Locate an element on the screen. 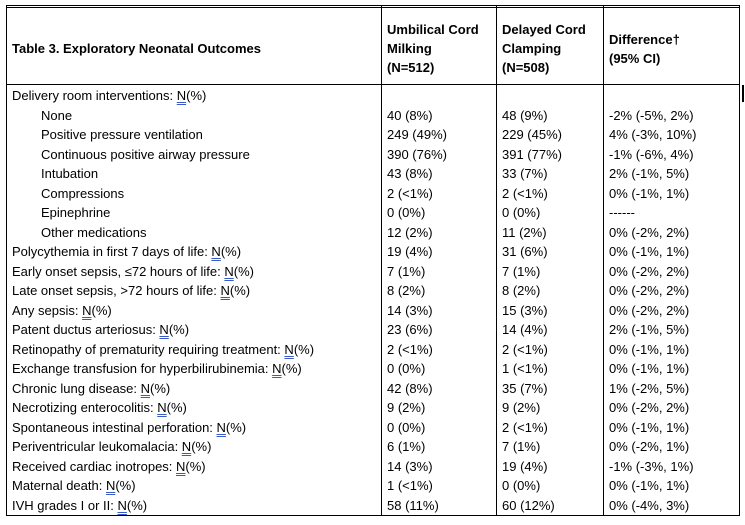 This screenshot has height=525, width=745. row-label: Intubation is located at coordinates (69, 174).